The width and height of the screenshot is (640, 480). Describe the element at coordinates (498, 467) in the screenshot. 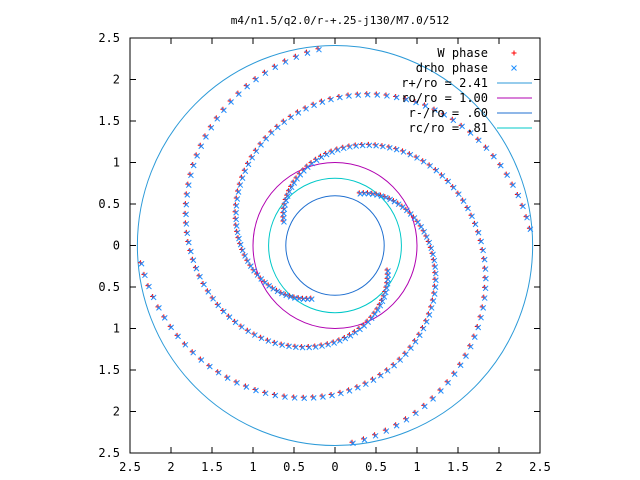

I see `x-tick-label: 2` at that location.